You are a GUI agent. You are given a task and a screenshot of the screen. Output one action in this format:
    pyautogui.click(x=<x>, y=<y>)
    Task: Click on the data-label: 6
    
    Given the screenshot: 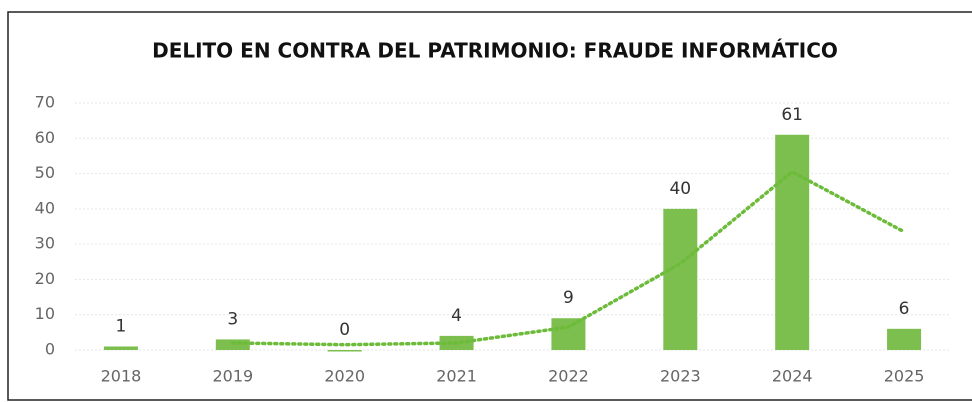 What is the action you would take?
    pyautogui.click(x=904, y=309)
    